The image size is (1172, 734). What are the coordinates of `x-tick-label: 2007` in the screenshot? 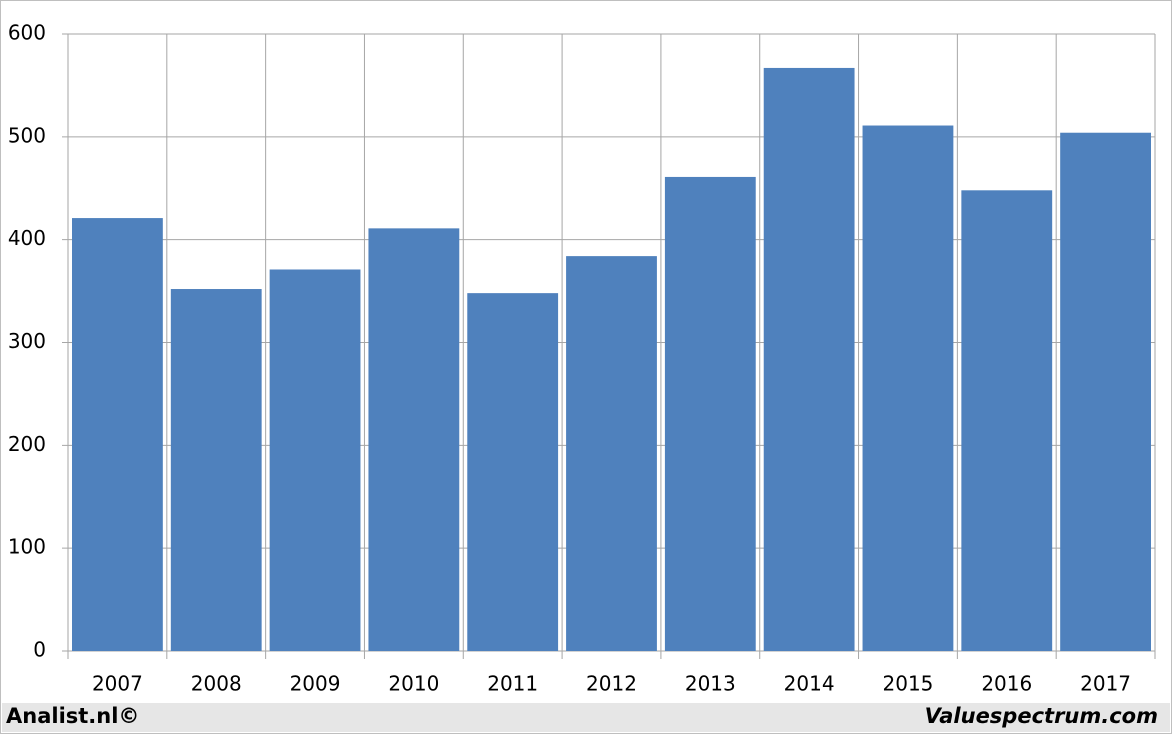 It's located at (117, 684).